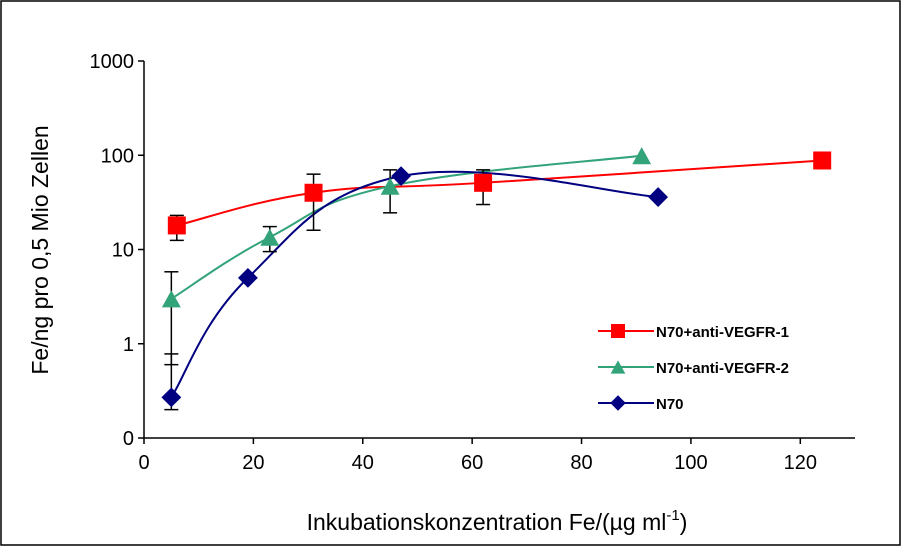 The width and height of the screenshot is (902, 546). Describe the element at coordinates (128, 439) in the screenshot. I see `y-tick-label: 0` at that location.